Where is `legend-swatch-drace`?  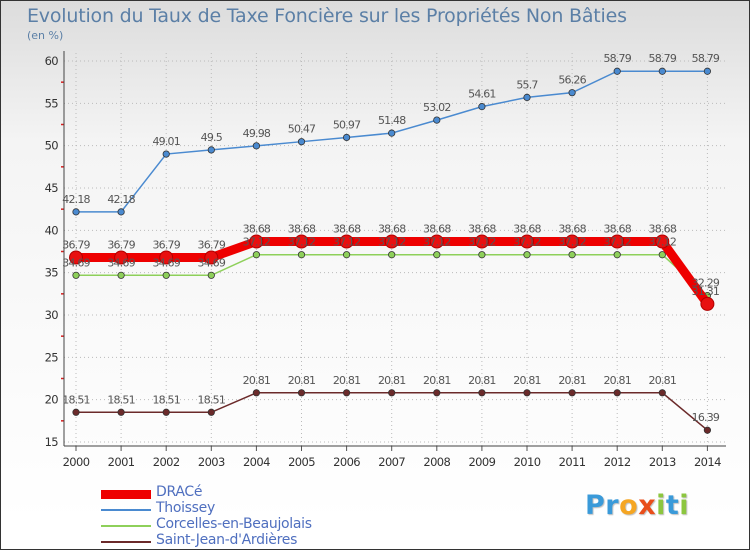 legend-swatch-drace is located at coordinates (126, 494).